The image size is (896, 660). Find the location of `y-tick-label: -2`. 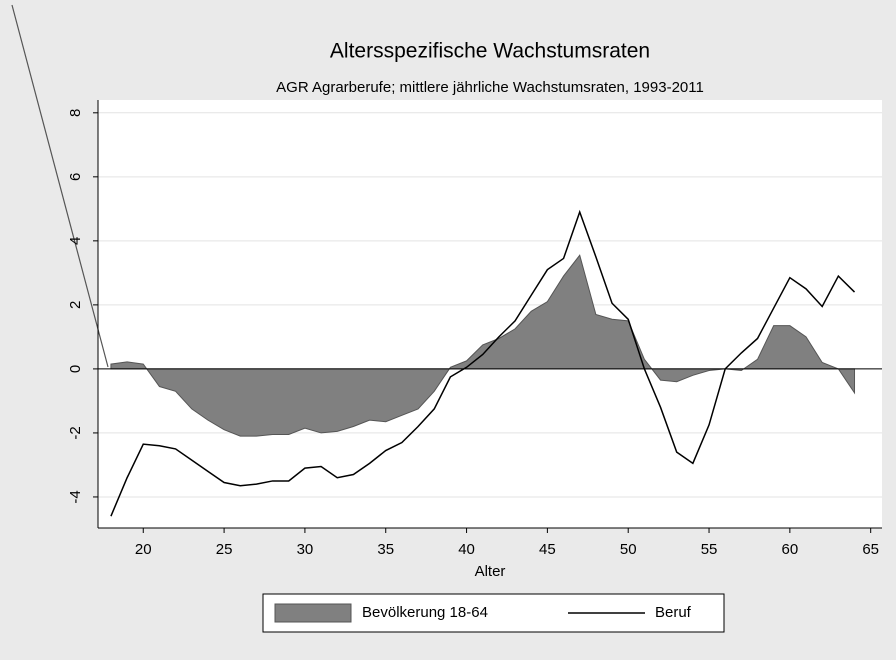

y-tick-label: -2 is located at coordinates (75, 432).